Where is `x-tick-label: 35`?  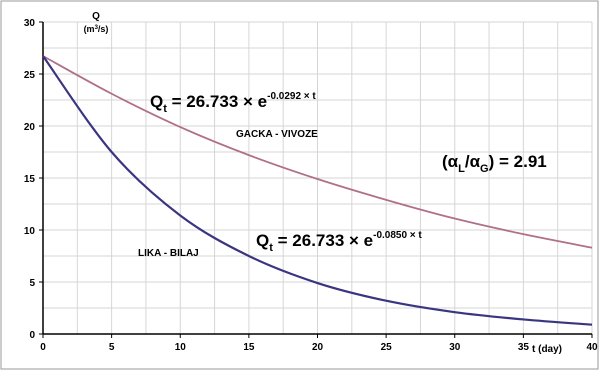
x-tick-label: 35 is located at coordinates (524, 347).